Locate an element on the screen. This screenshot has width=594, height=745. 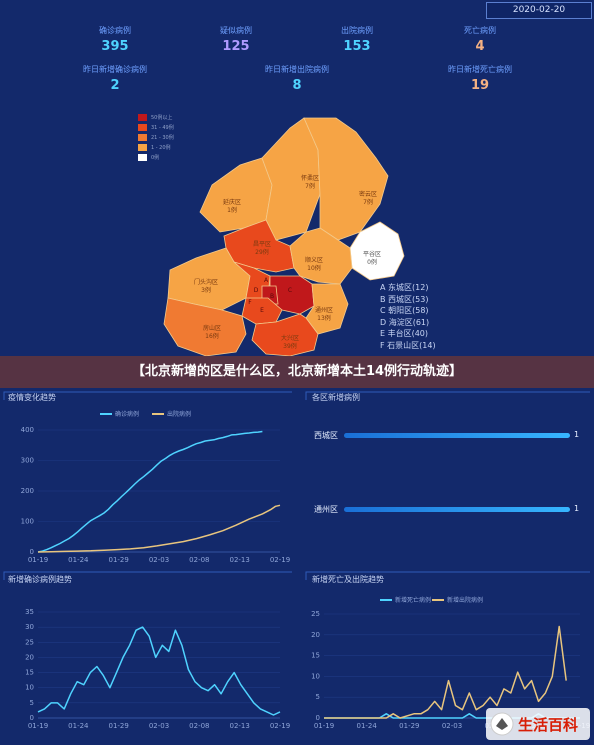
map-region-yanqing is located at coordinates (236, 195).